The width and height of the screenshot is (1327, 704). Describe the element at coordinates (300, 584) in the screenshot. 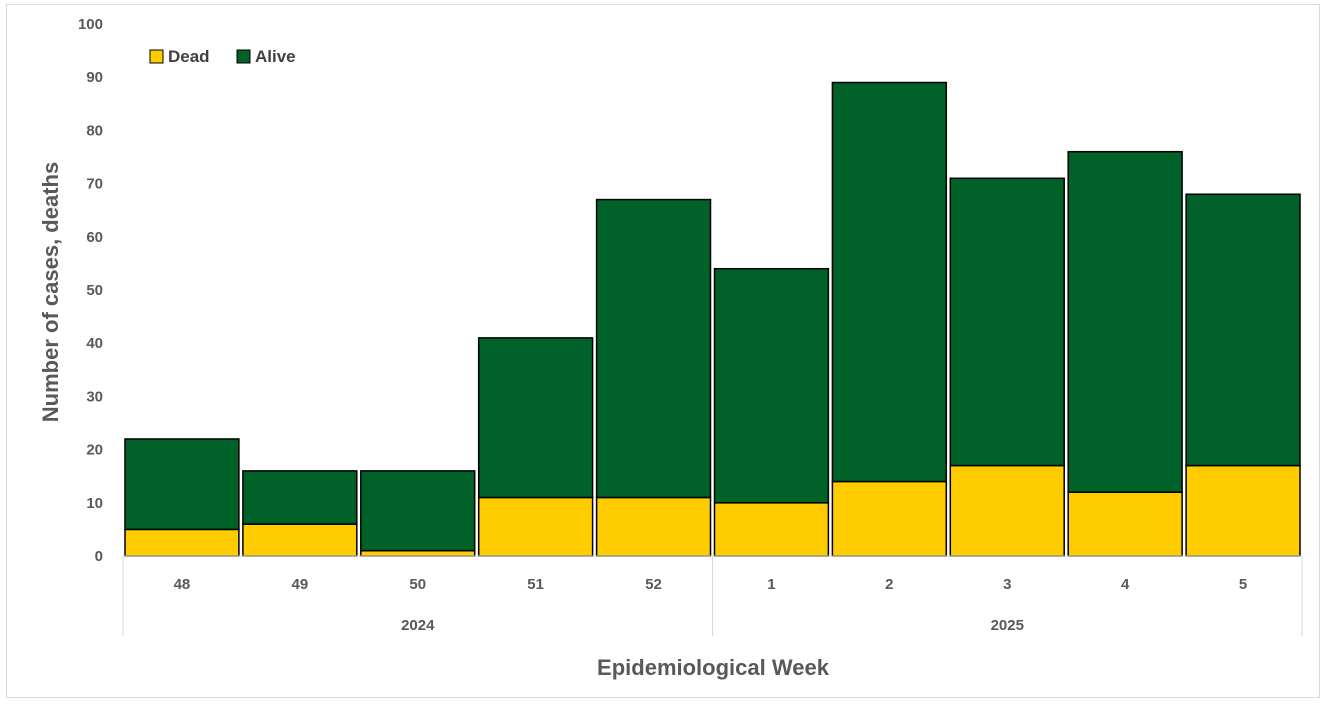

I see `x-tick-label: 49` at that location.